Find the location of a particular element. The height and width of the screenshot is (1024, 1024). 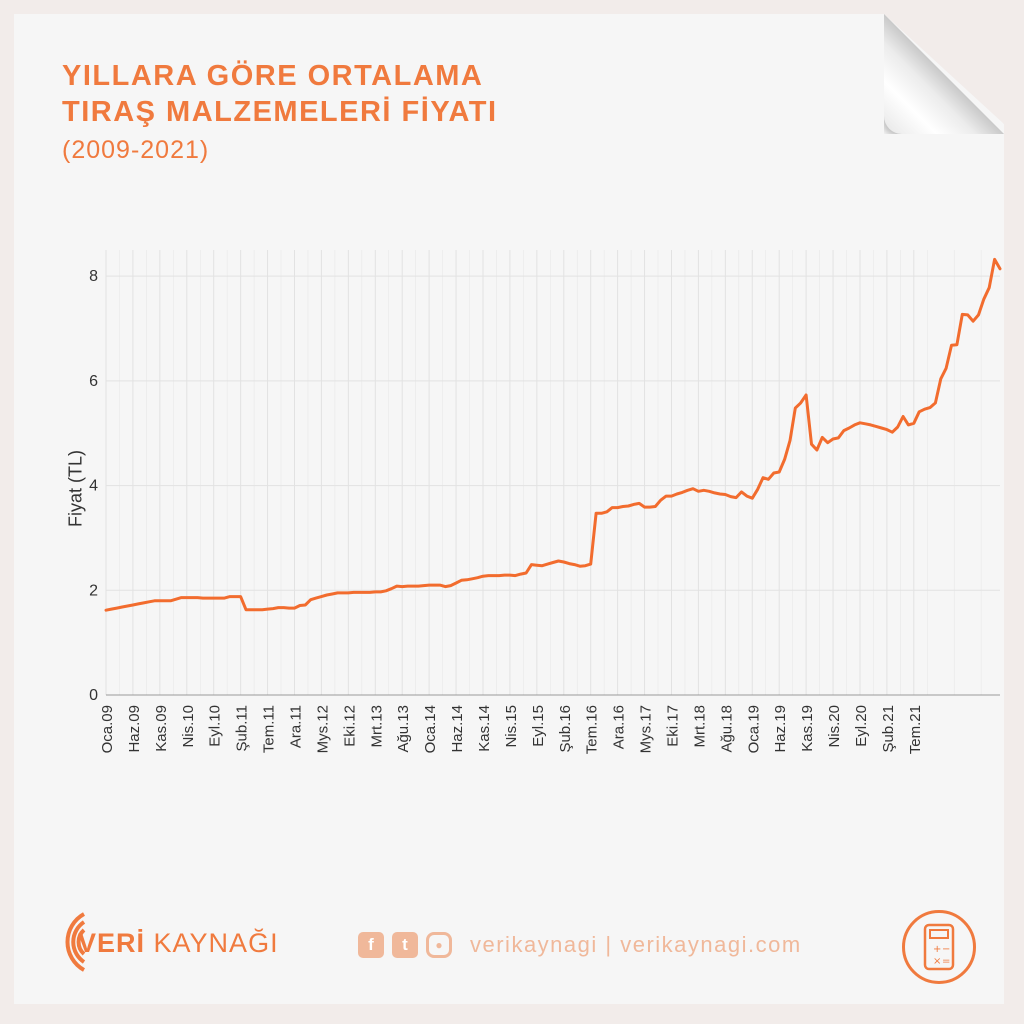

x-tick-label: Mys.12 is located at coordinates (322, 729).